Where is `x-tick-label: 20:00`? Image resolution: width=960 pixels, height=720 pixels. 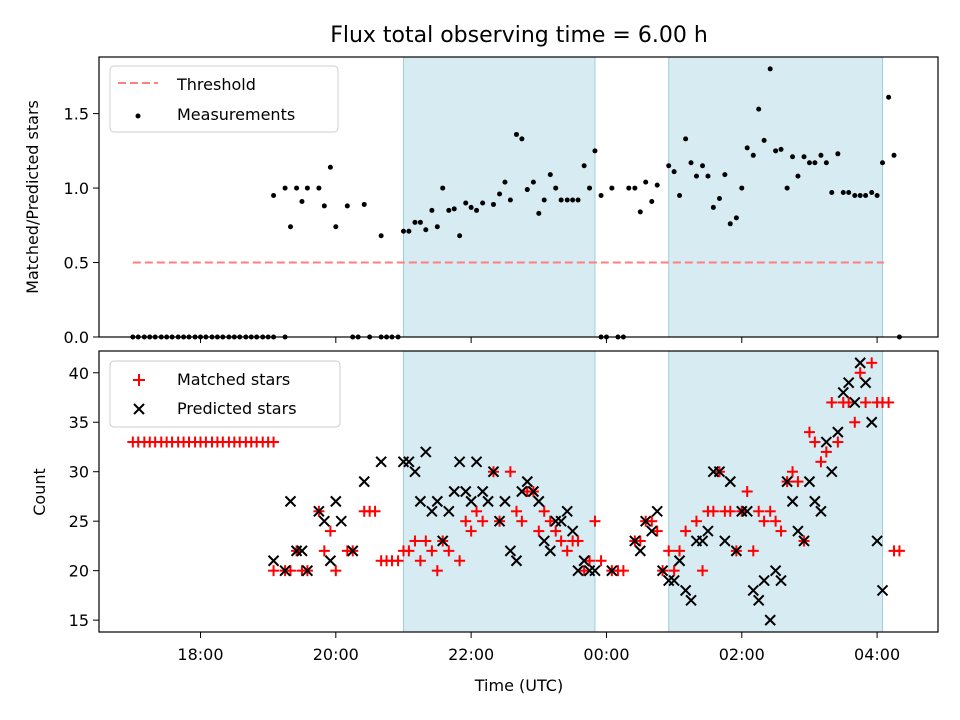 x-tick-label: 20:00 is located at coordinates (336, 654).